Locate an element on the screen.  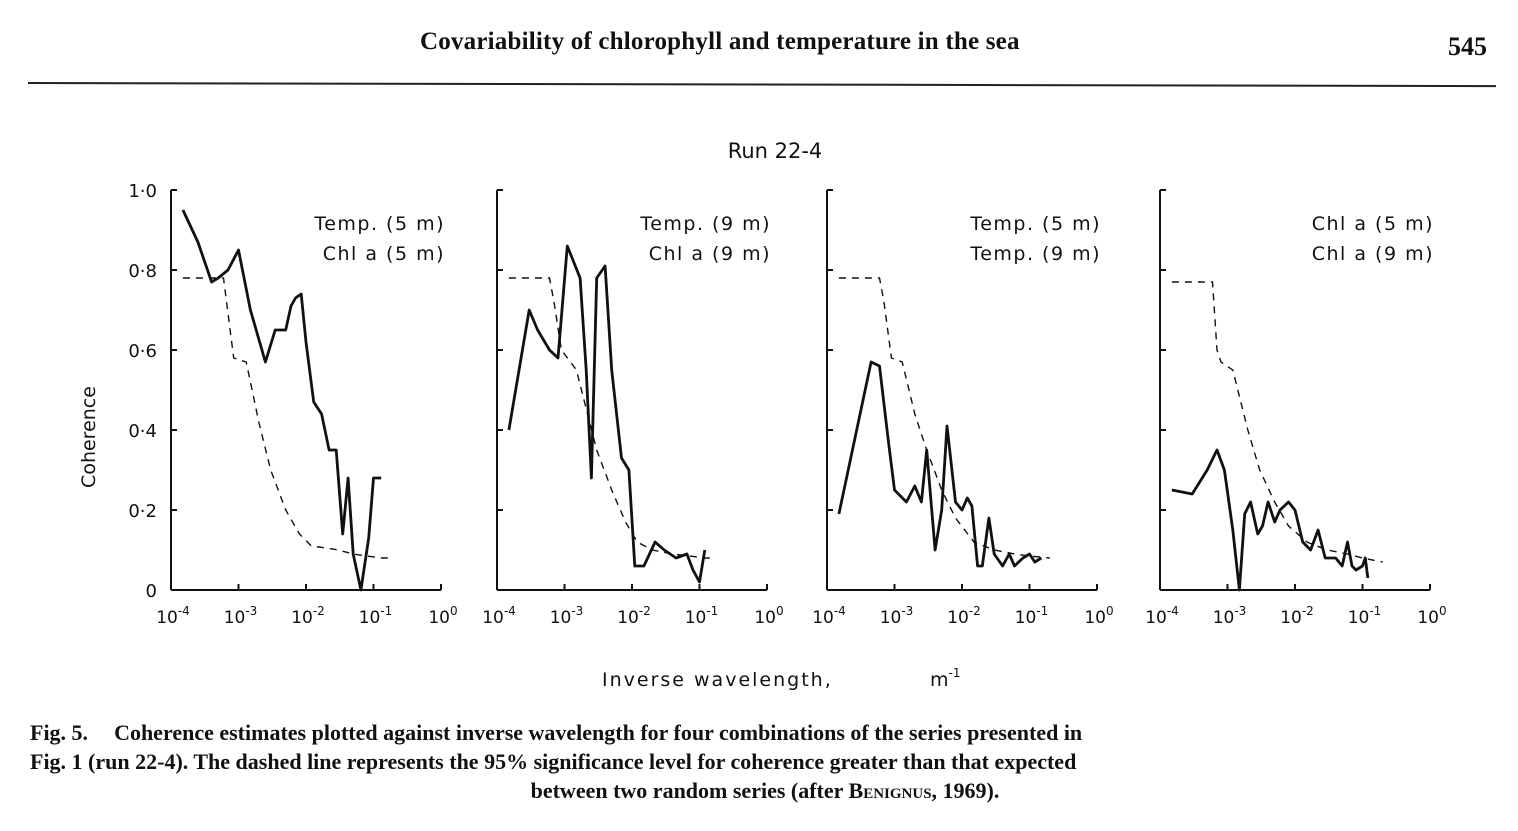
x-axis-label: Inverse wavelength, is located at coordinates (717, 680).